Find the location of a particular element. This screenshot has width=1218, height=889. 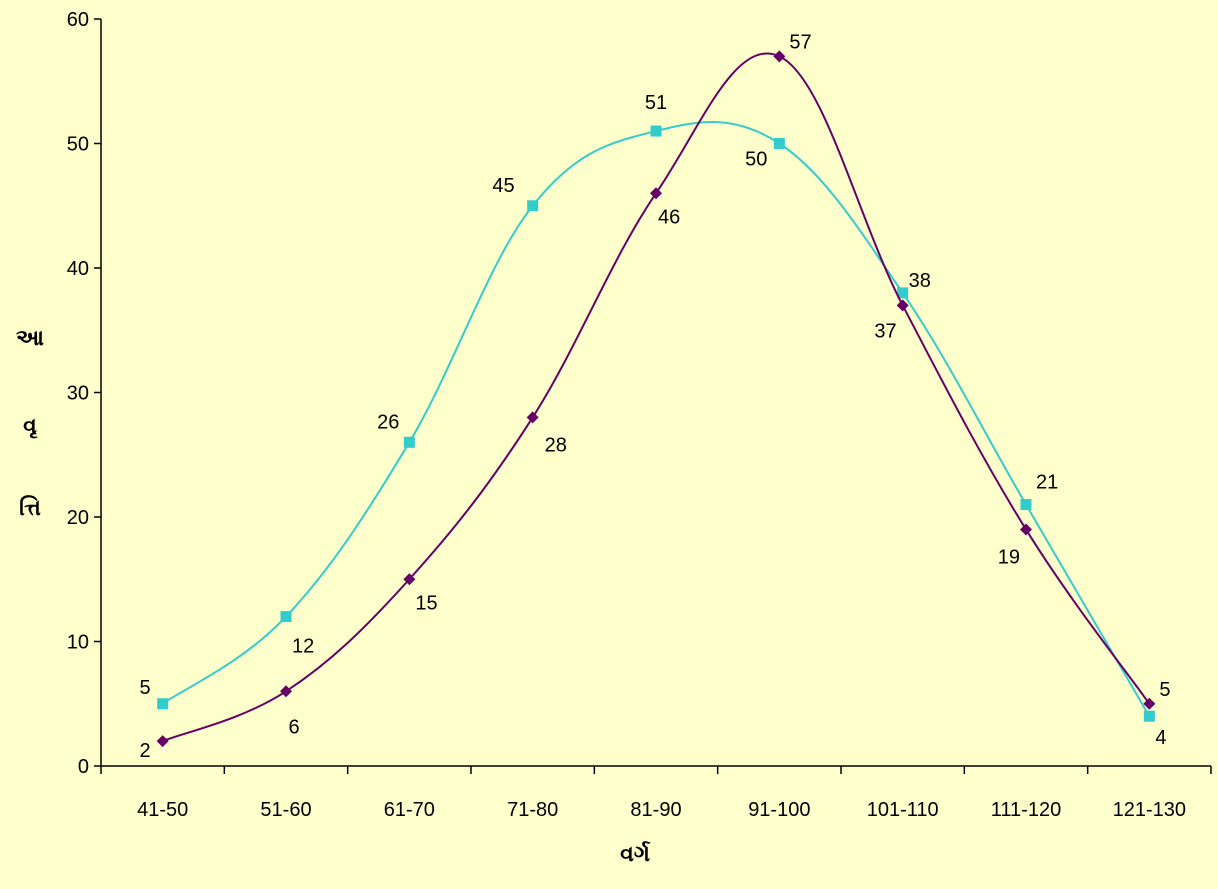

x-tick-label: 101-110 is located at coordinates (903, 810).